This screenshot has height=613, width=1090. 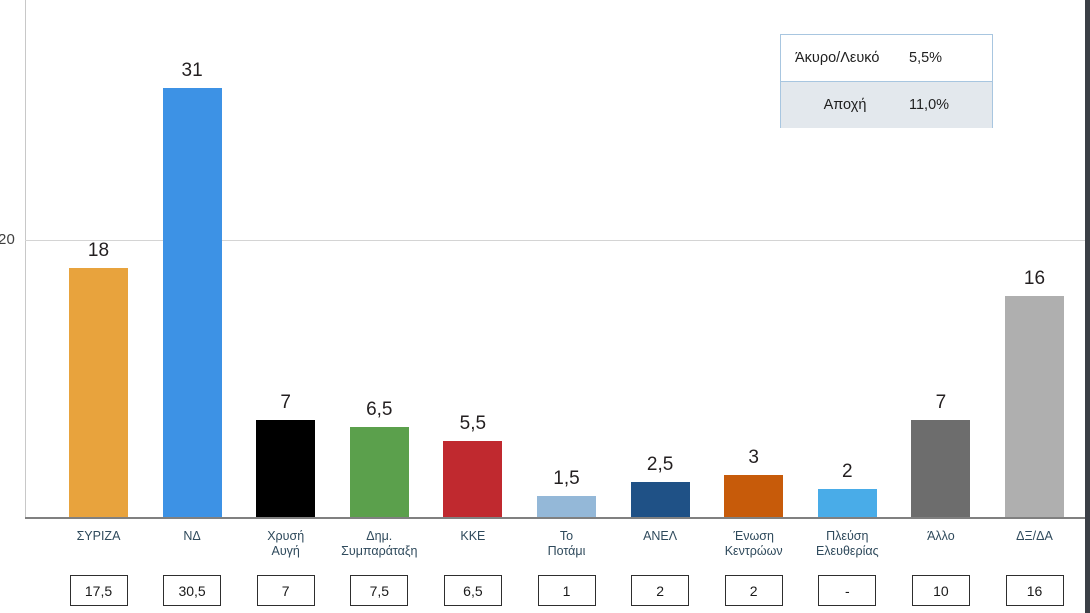 I want to click on bar-value-label-11: 16, so click(x=1034, y=278).